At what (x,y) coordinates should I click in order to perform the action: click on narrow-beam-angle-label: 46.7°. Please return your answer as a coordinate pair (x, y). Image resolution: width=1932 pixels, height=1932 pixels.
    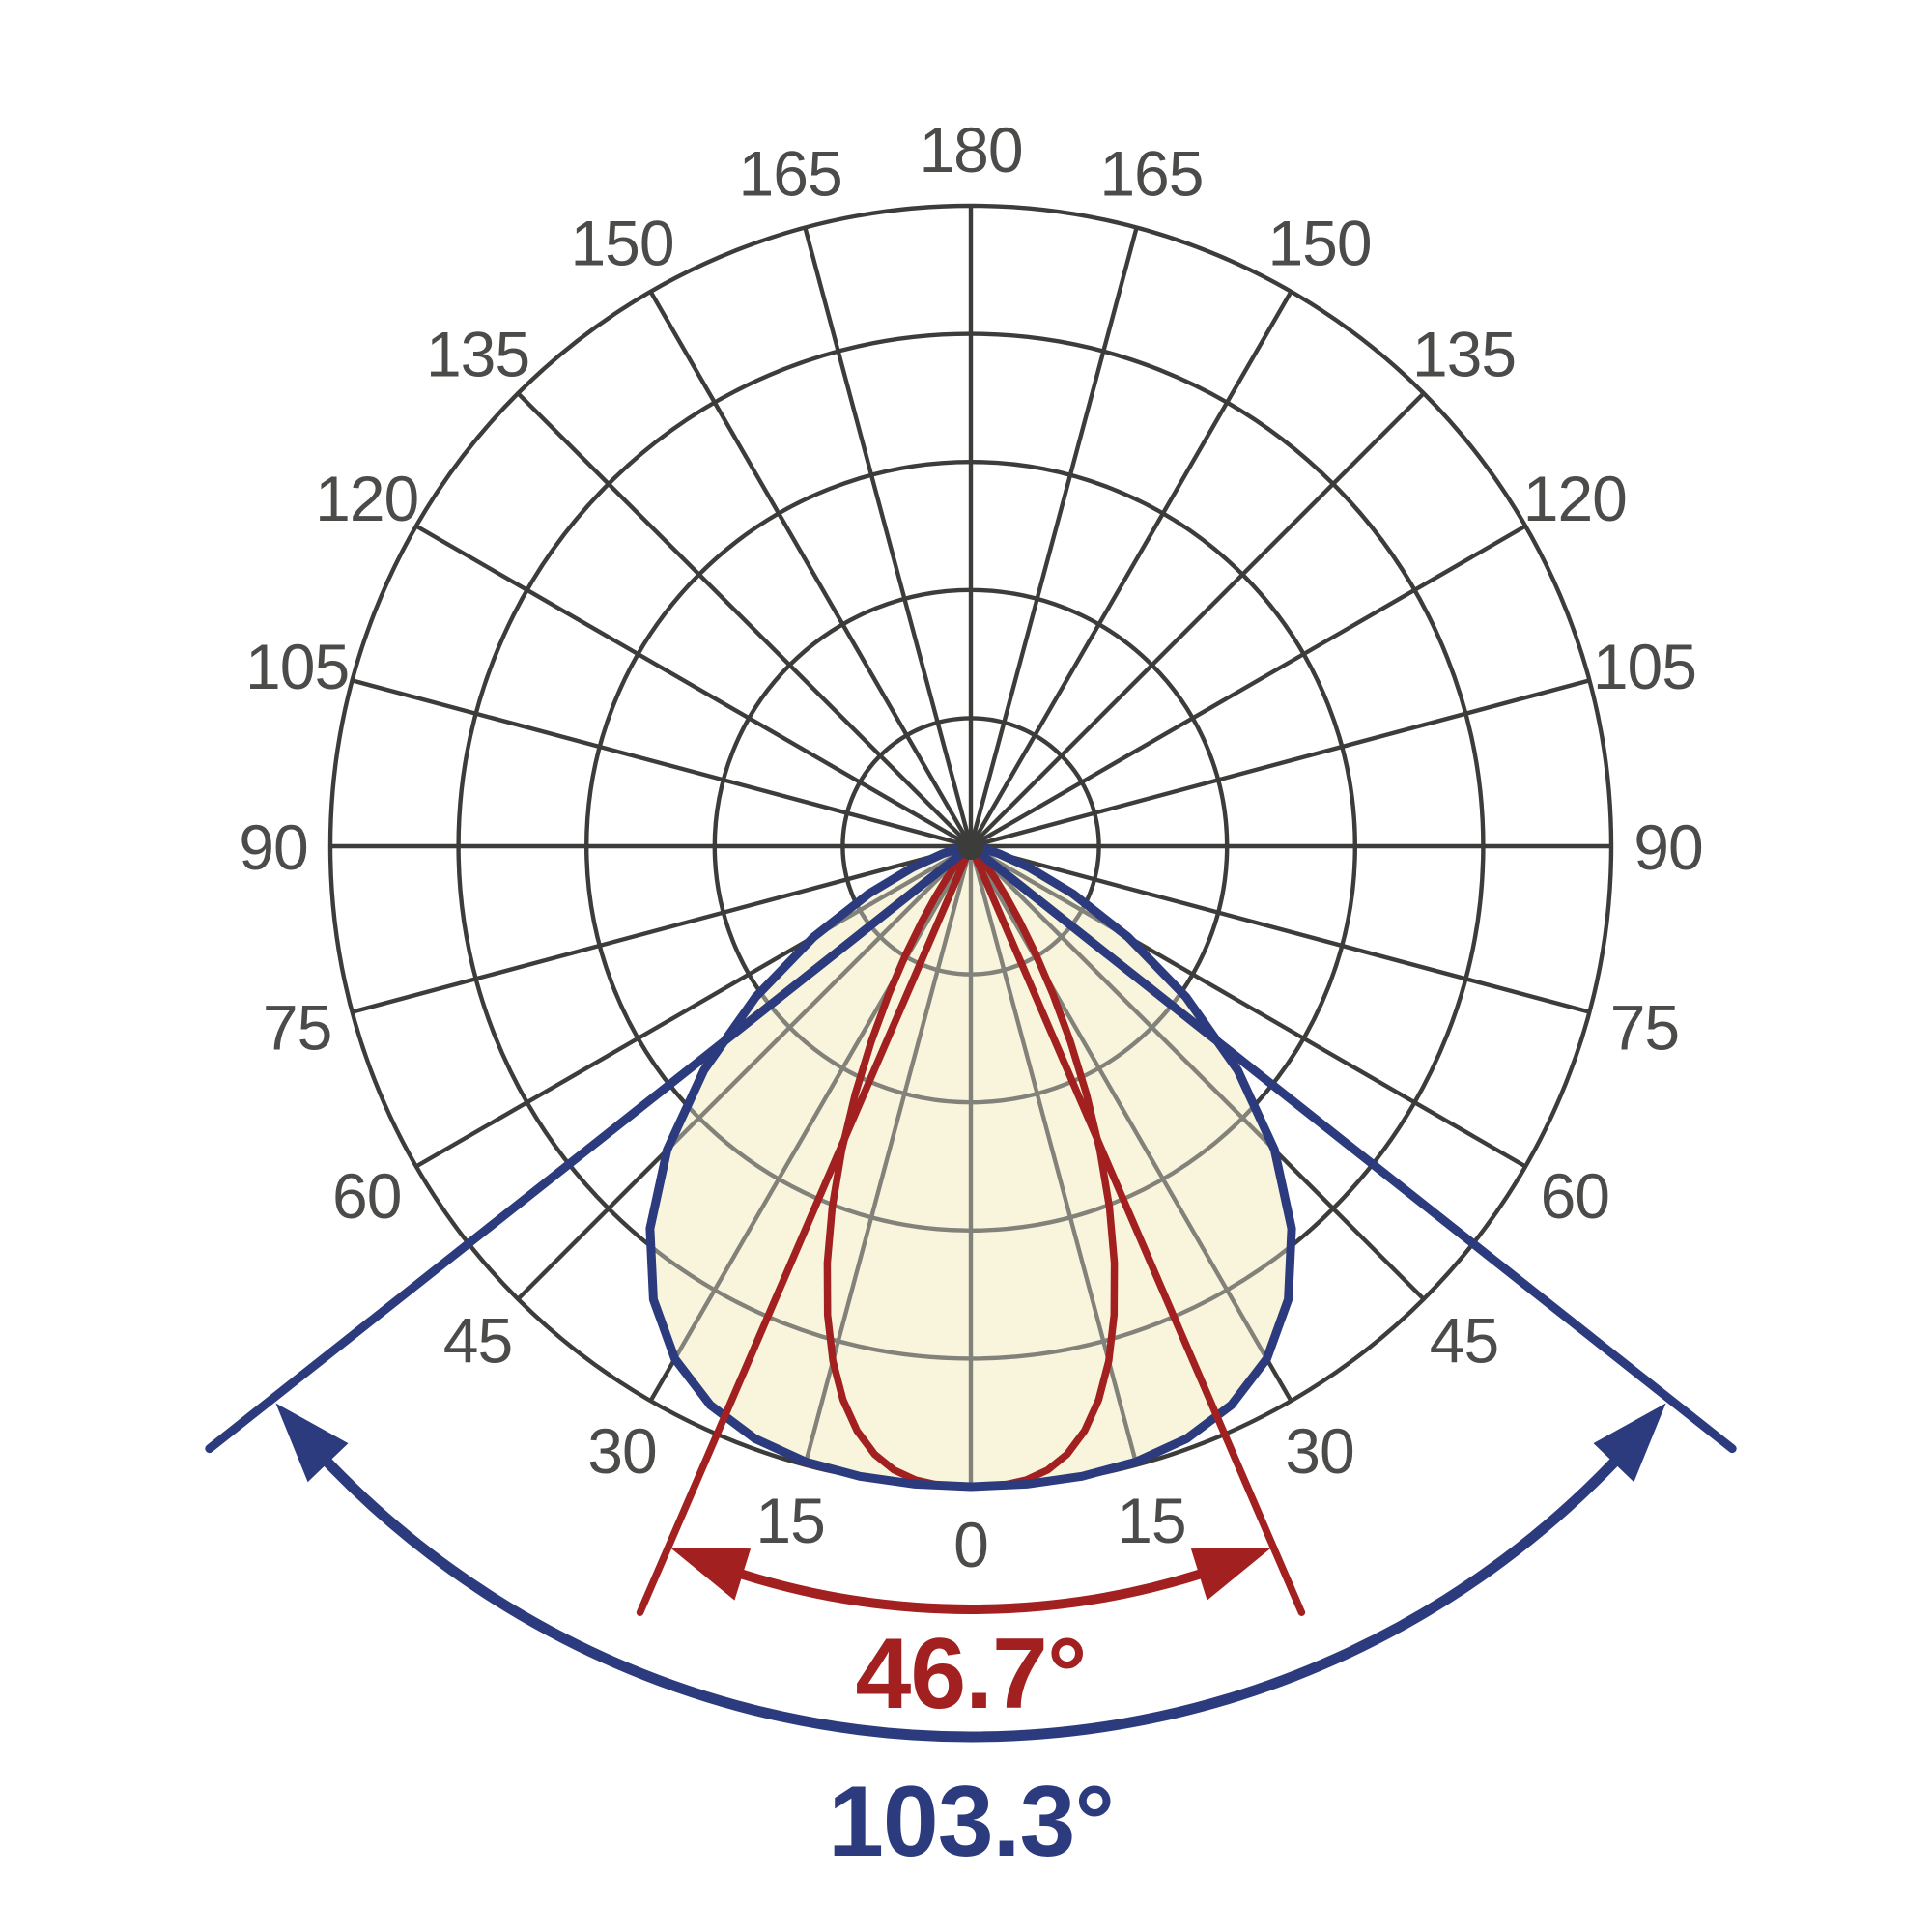
    Looking at the image, I should click on (970, 1674).